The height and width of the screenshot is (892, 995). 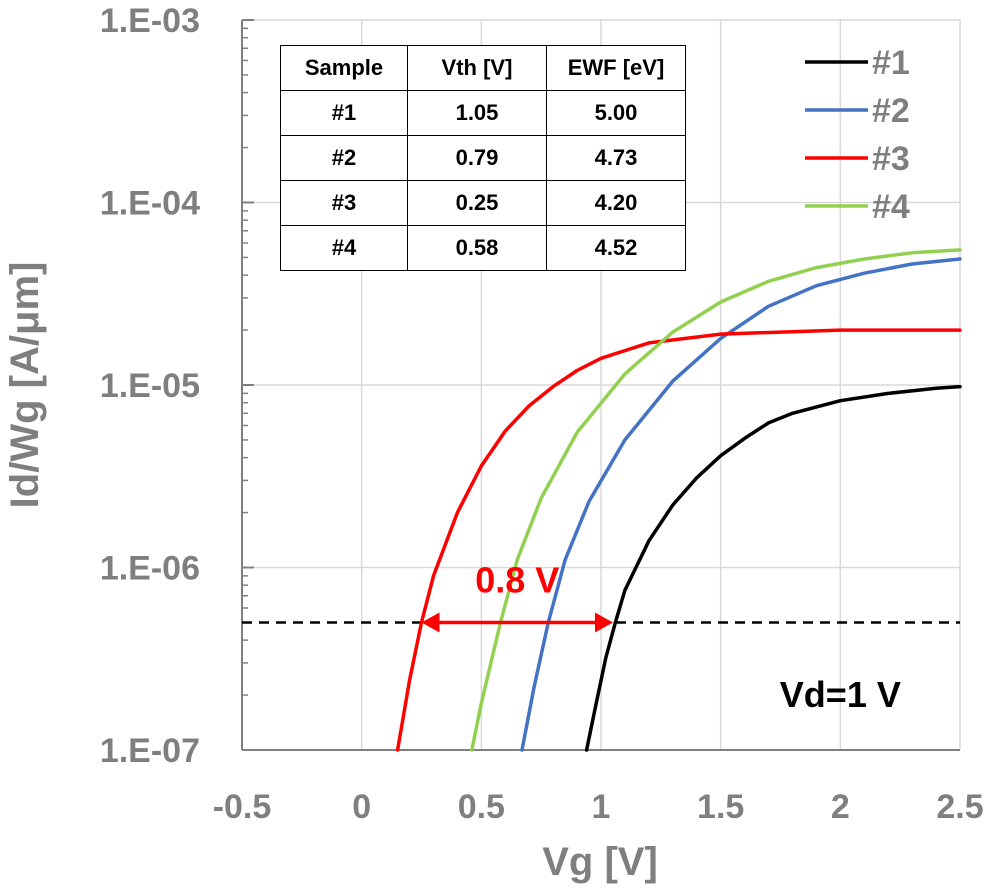 What do you see at coordinates (891, 63) in the screenshot?
I see `legend-label: #1` at bounding box center [891, 63].